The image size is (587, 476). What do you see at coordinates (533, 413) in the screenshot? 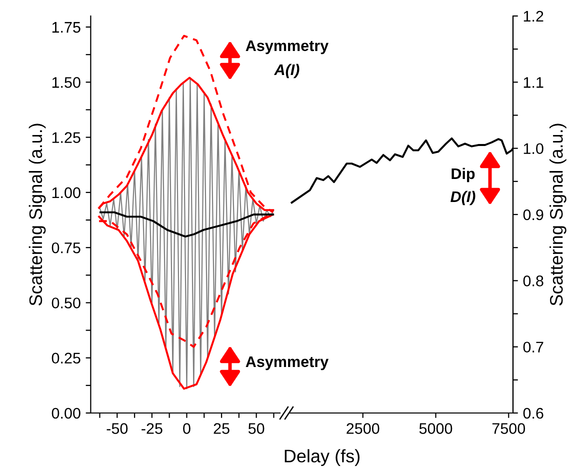
I see `y2-tick-label: 0.6` at bounding box center [533, 413].